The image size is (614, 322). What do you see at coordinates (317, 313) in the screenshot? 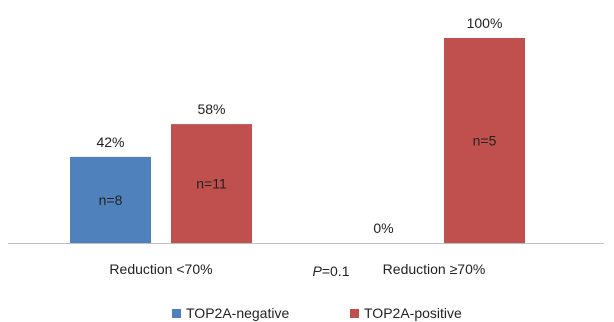
I see `legend: TOP2A-negative TOP2A-positive` at bounding box center [317, 313].